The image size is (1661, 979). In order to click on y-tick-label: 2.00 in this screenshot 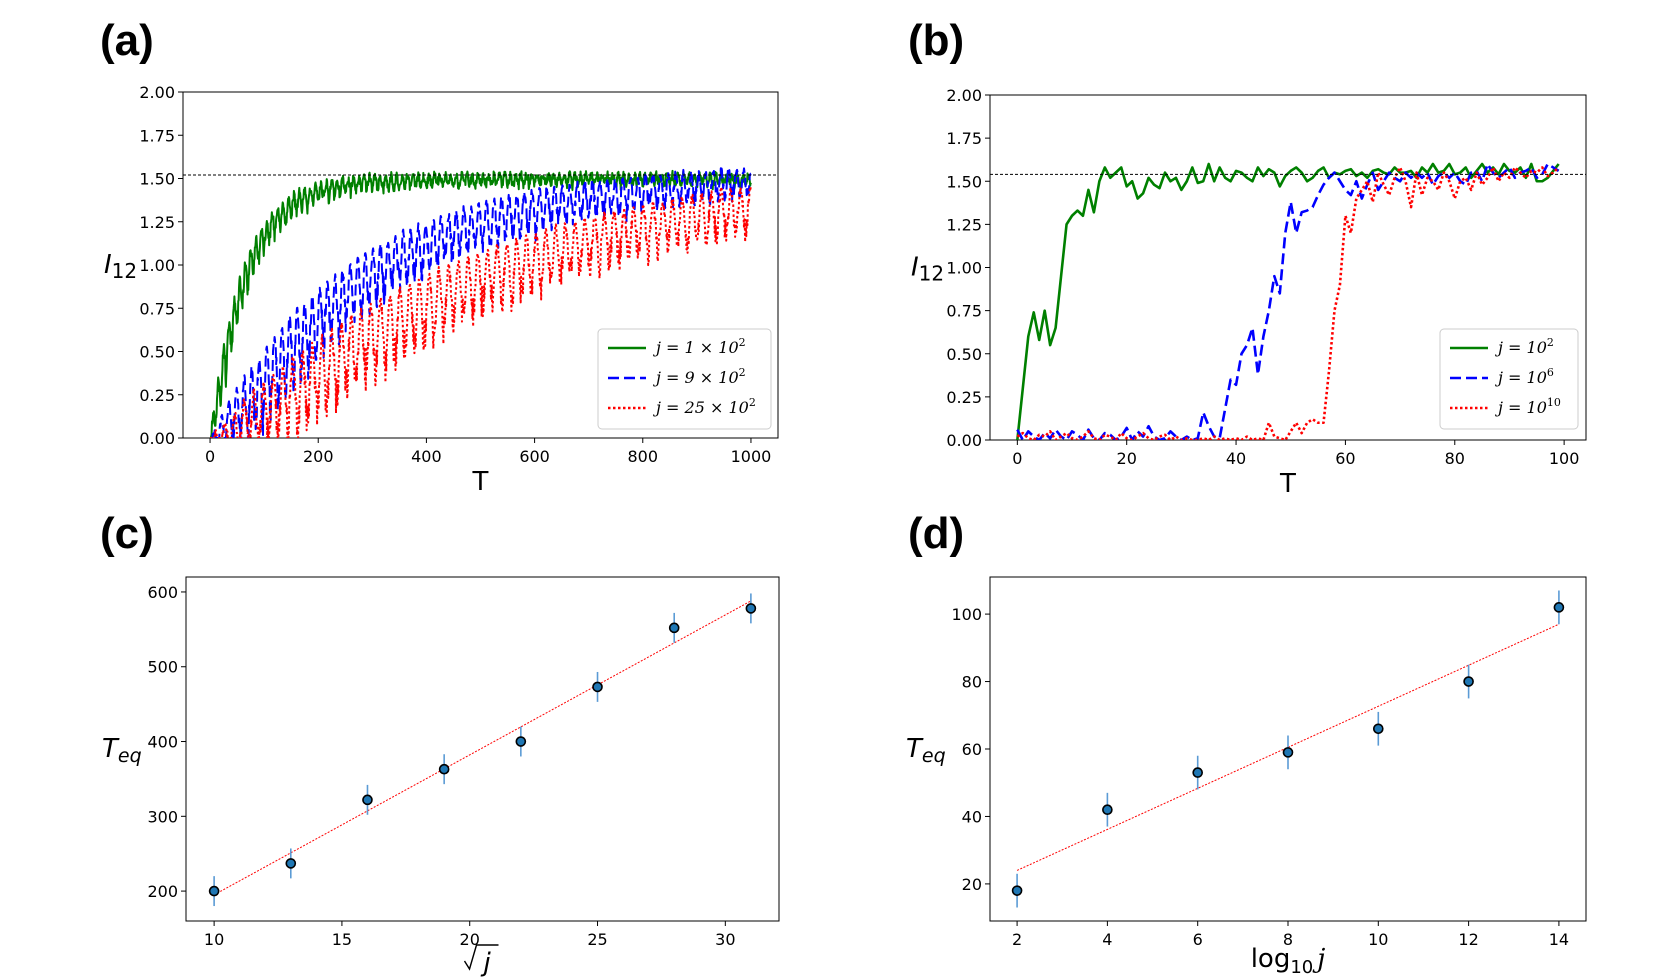, I will do `click(964, 95)`.